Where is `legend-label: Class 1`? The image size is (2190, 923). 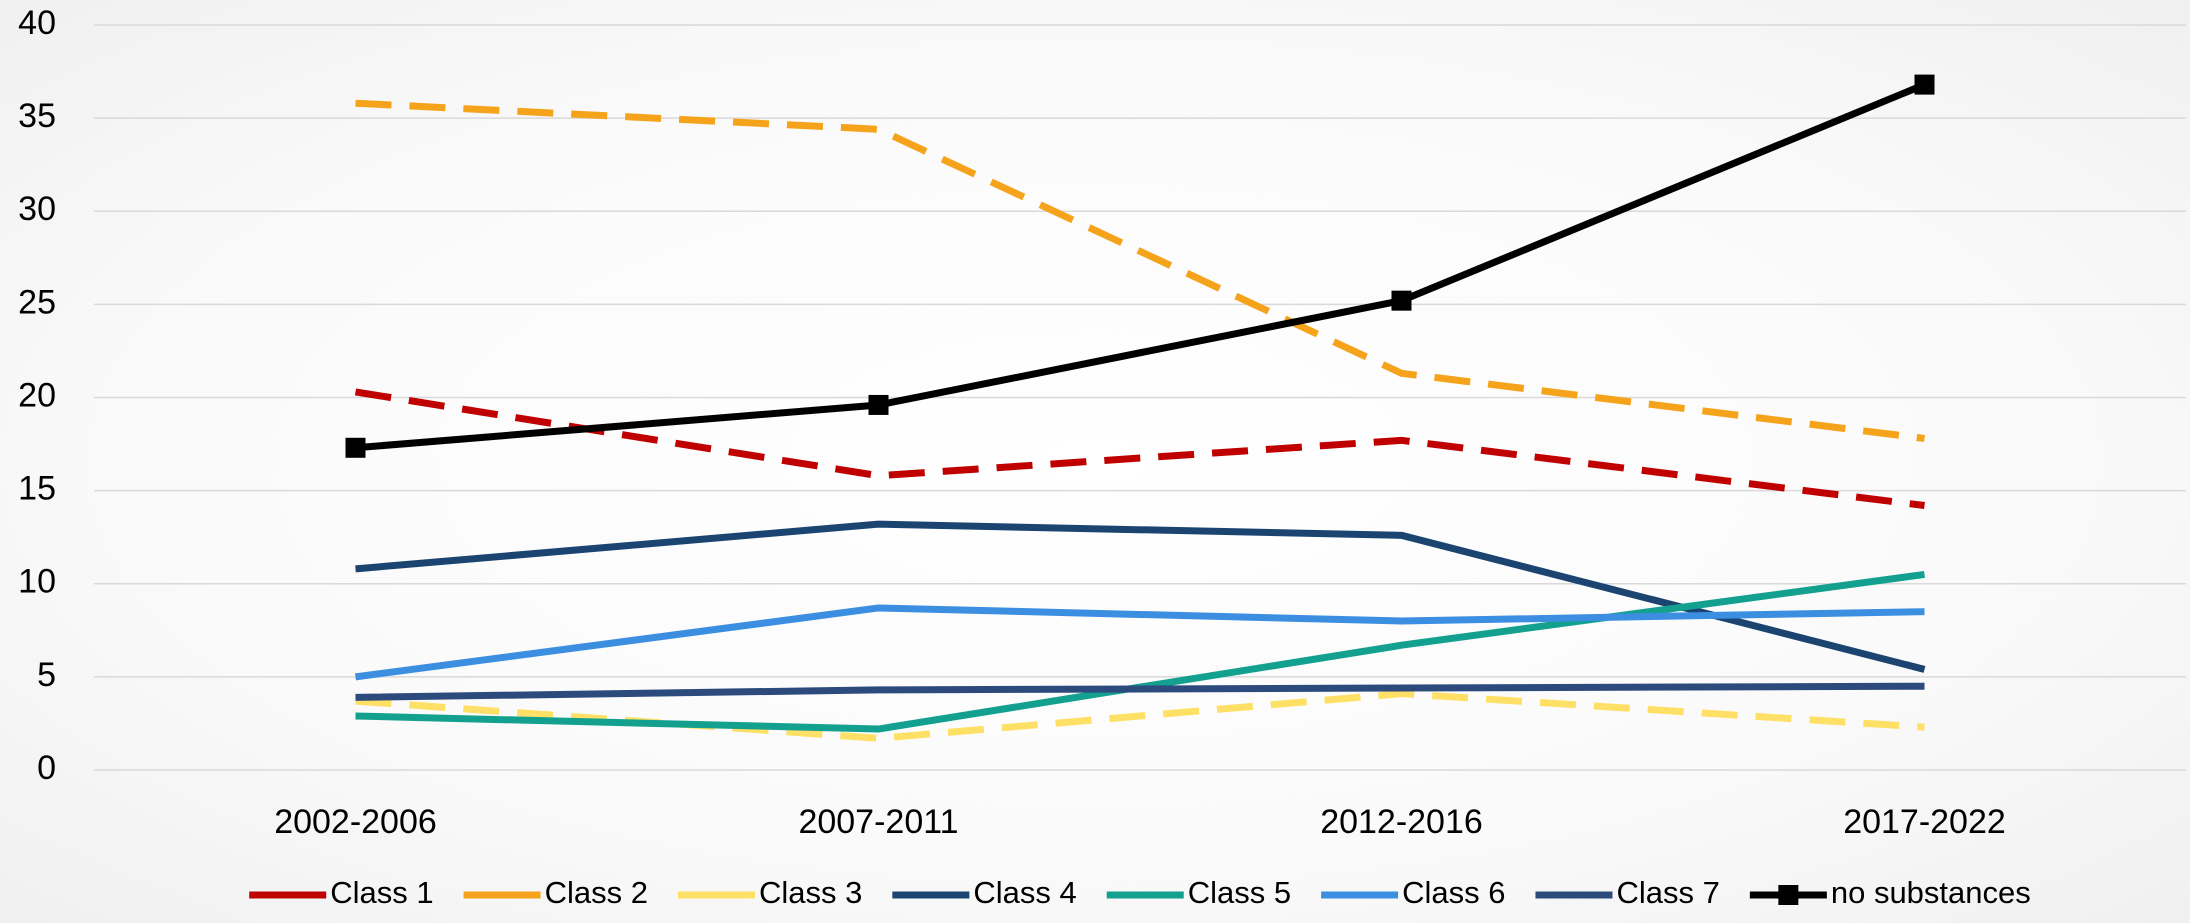 legend-label: Class 1 is located at coordinates (381, 892).